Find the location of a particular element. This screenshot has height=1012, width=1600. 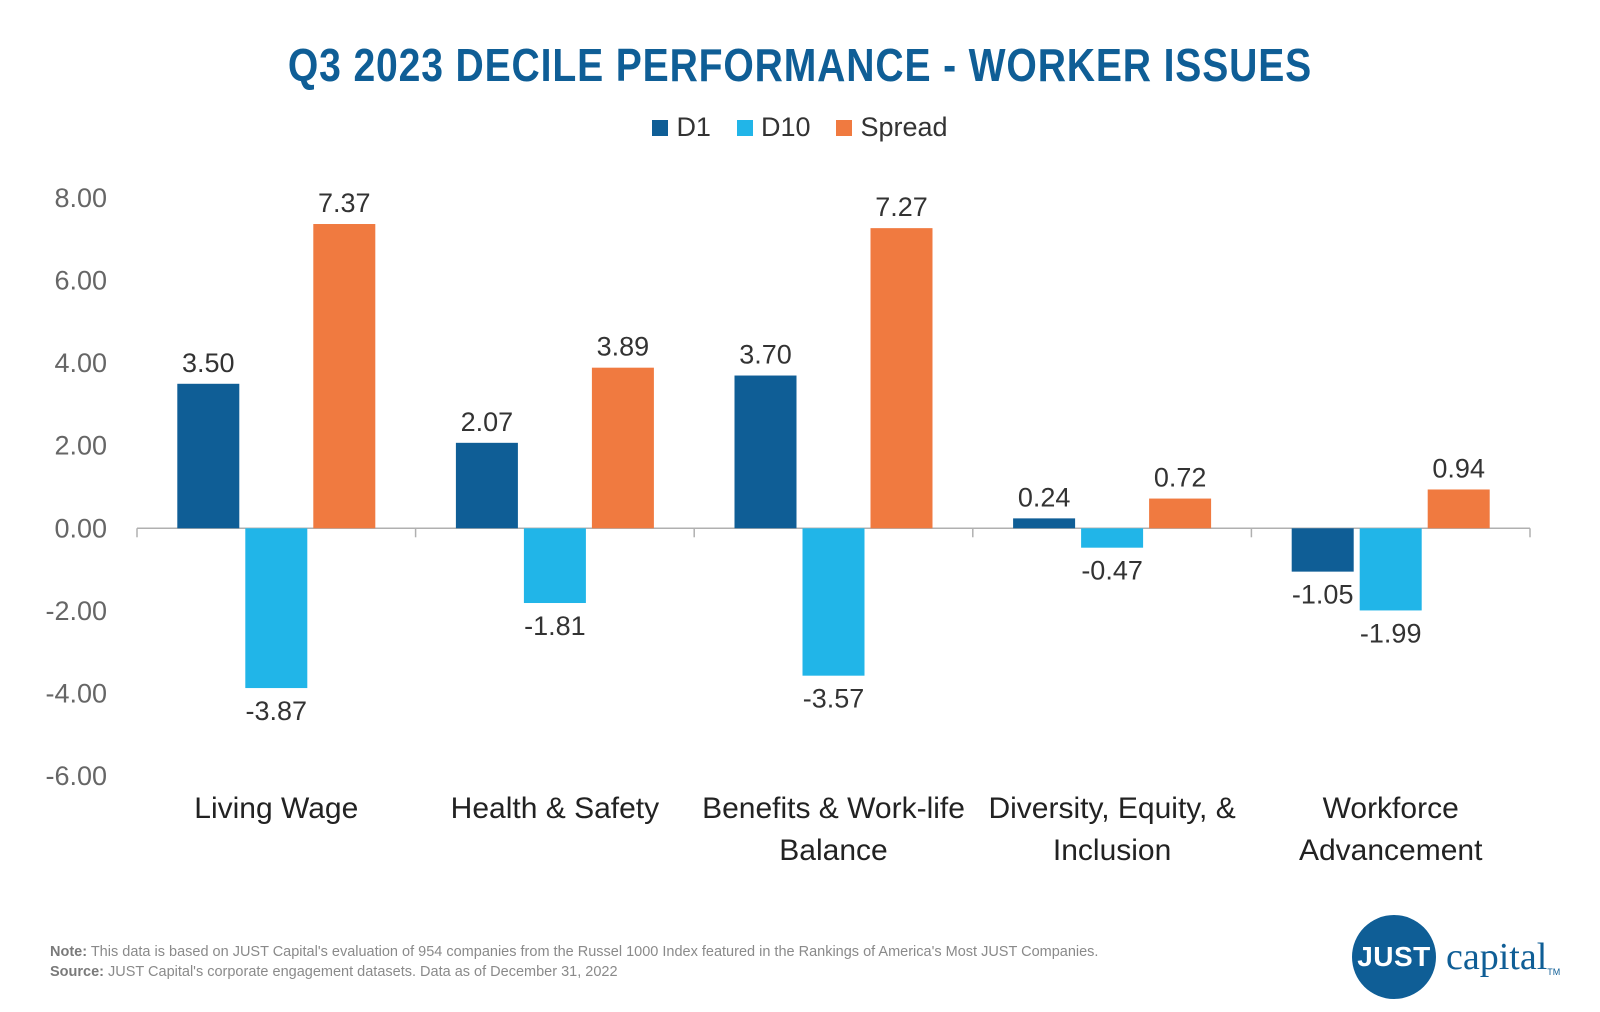

legend-label-d10: D10 is located at coordinates (785, 127).